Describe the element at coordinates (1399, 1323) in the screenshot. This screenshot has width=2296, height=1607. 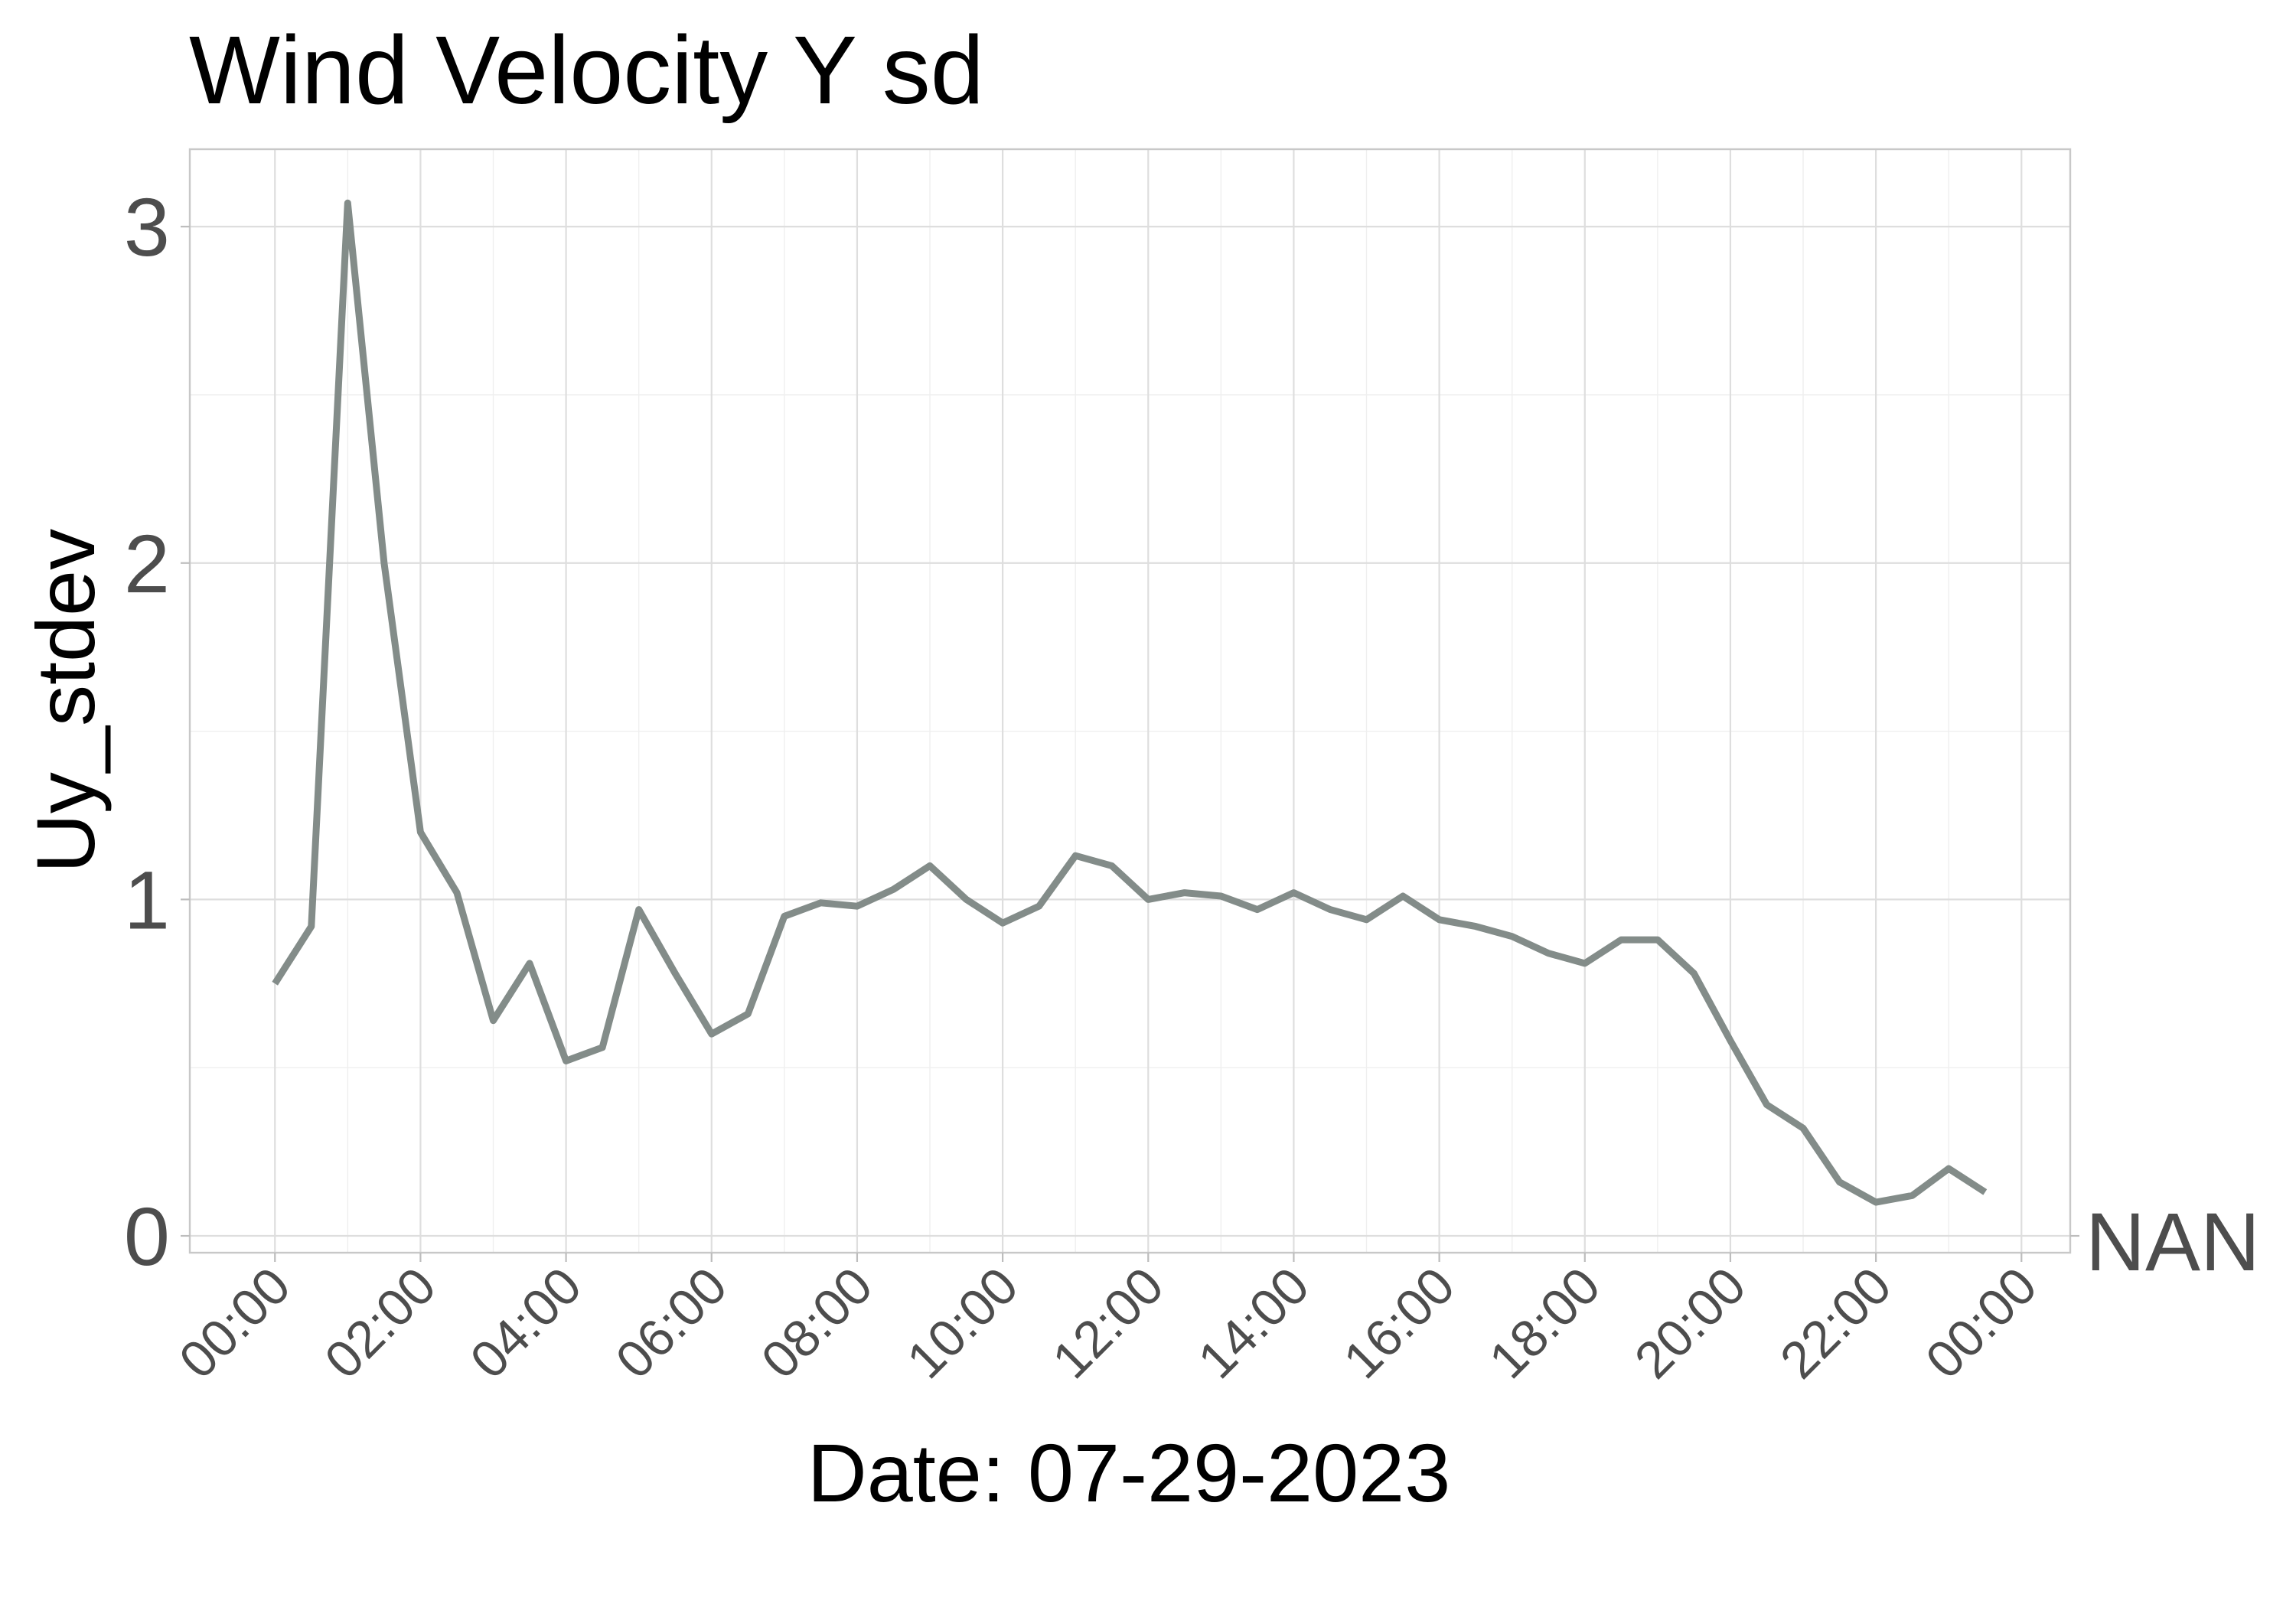
I see `x-tick-label: 16:00` at that location.